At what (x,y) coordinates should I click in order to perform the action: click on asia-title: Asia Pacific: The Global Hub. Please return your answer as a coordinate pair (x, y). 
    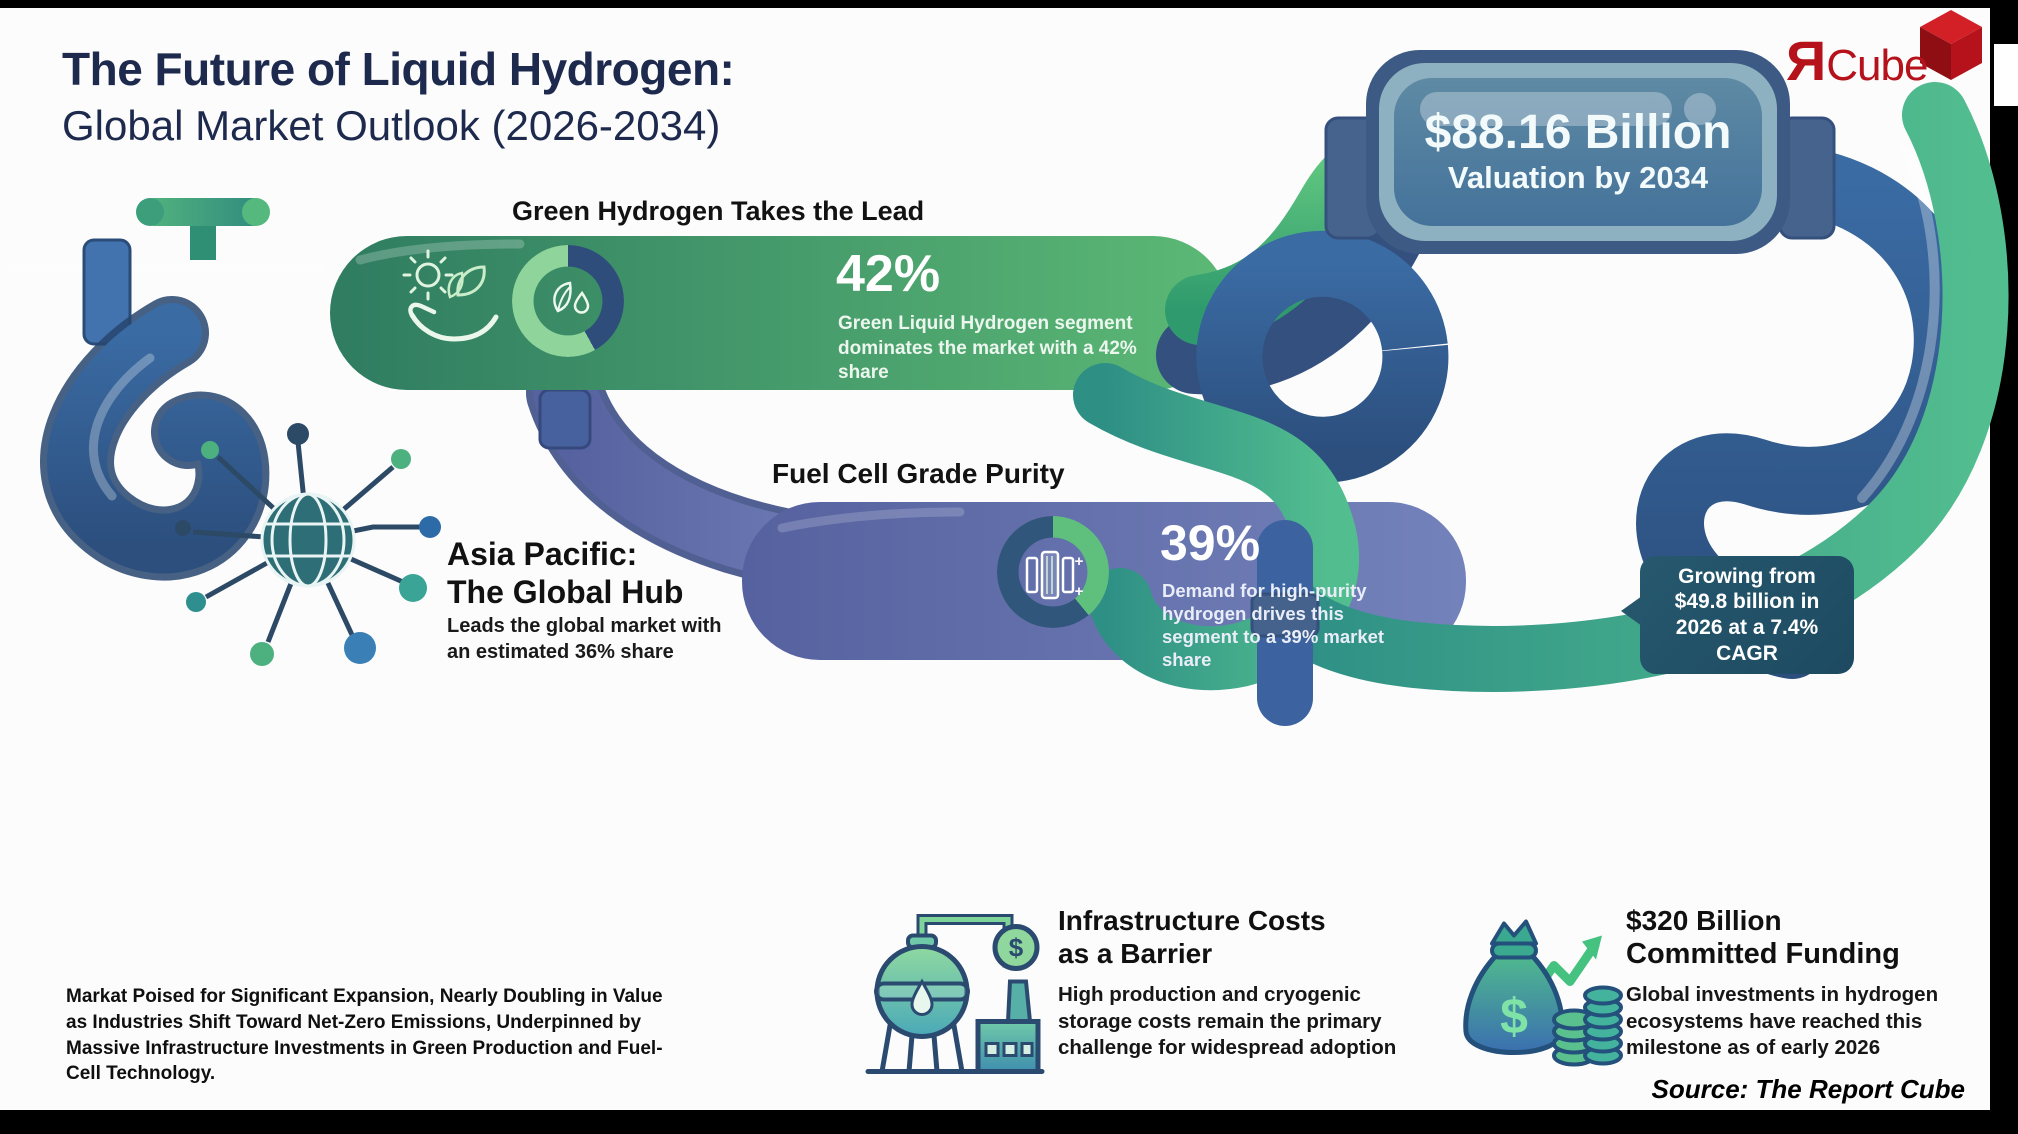
    Looking at the image, I should click on (565, 574).